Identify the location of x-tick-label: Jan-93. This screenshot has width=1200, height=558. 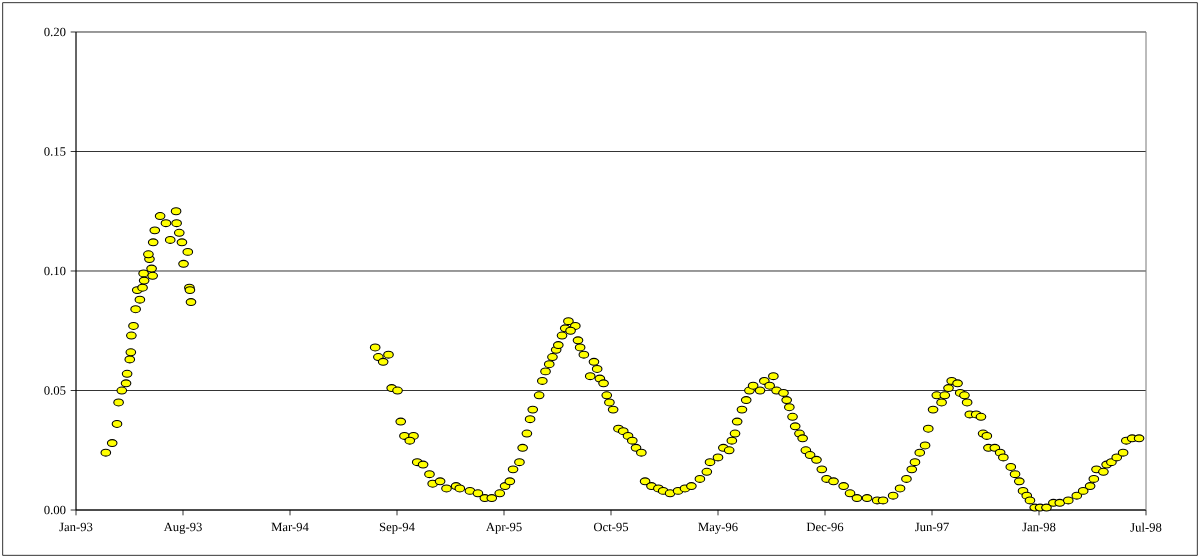
(76, 527).